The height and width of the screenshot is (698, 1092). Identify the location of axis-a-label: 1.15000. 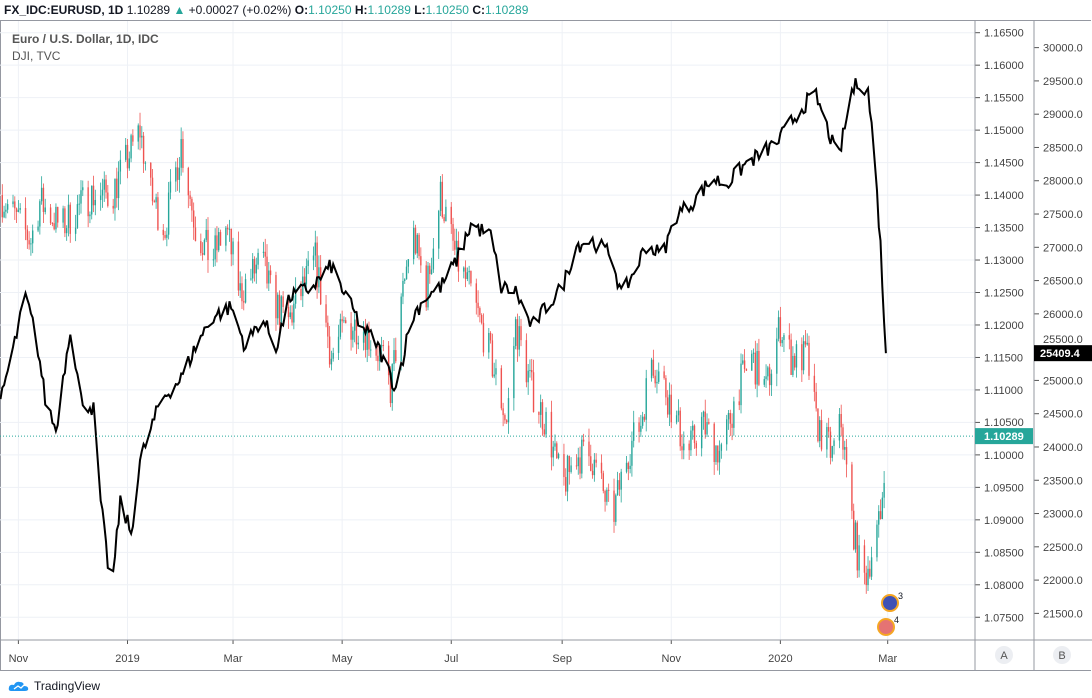
(1004, 131).